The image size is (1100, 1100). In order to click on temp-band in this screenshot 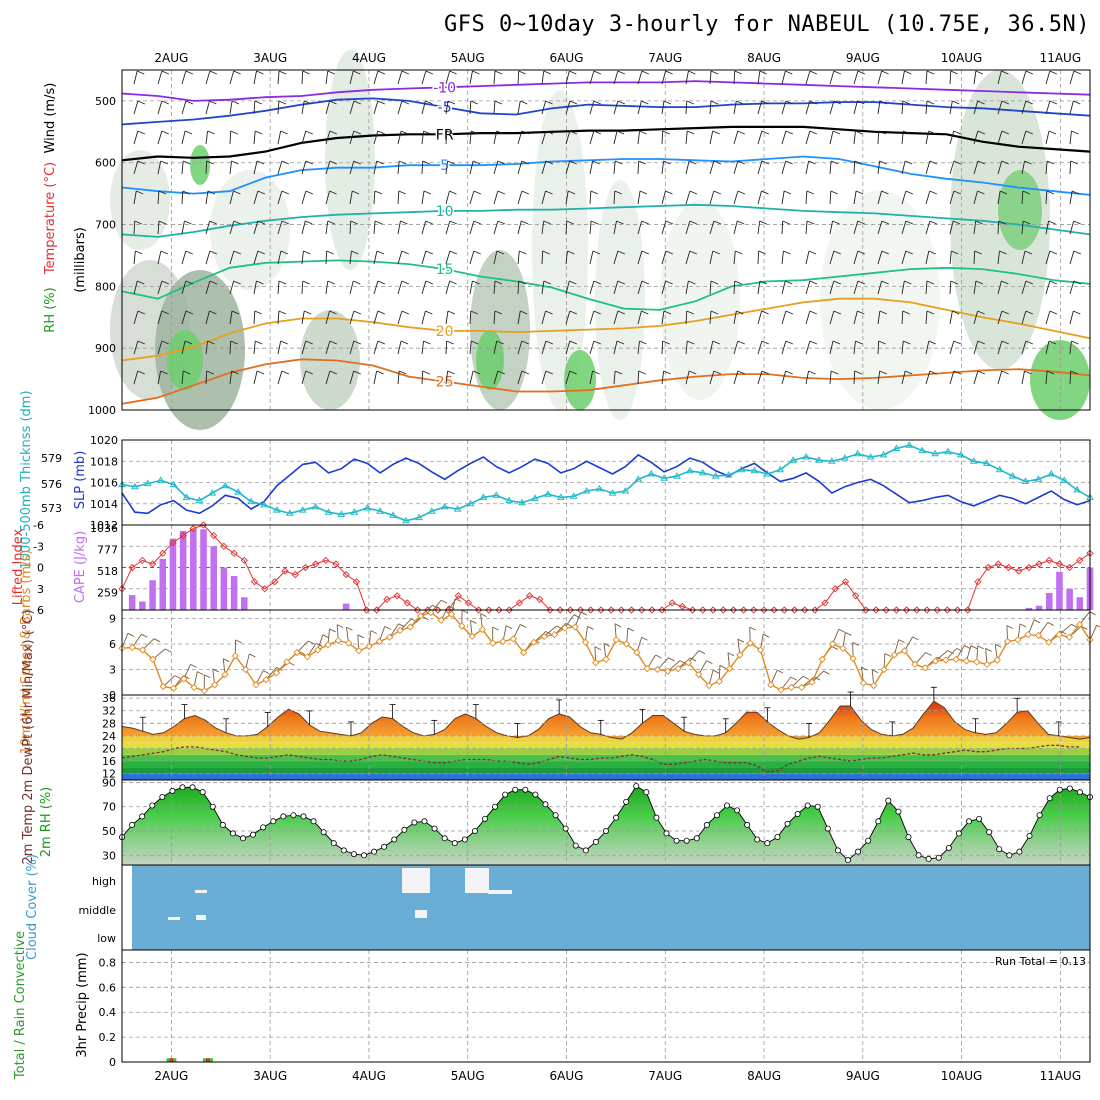, I will do `click(606, 751)`.